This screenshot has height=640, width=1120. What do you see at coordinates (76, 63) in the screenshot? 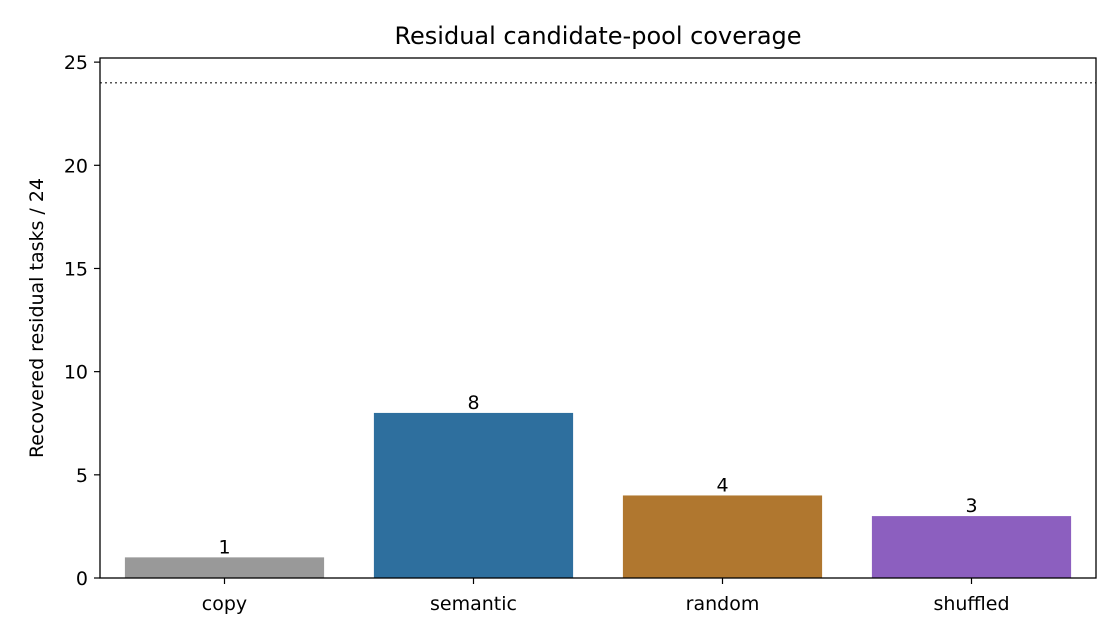
I see `y-tick-label: 25` at bounding box center [76, 63].